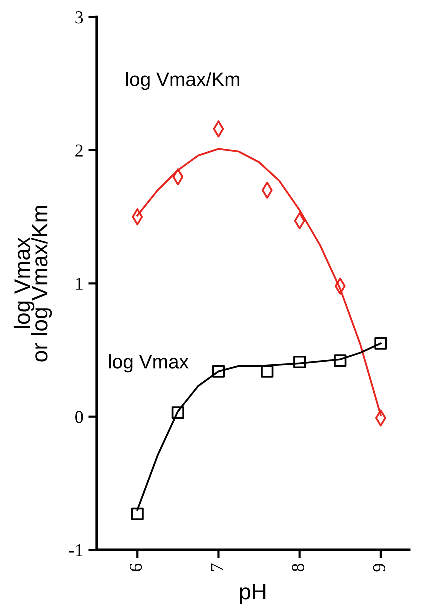 The image size is (422, 616). Describe the element at coordinates (80, 18) in the screenshot. I see `y-tick-label: 3` at that location.